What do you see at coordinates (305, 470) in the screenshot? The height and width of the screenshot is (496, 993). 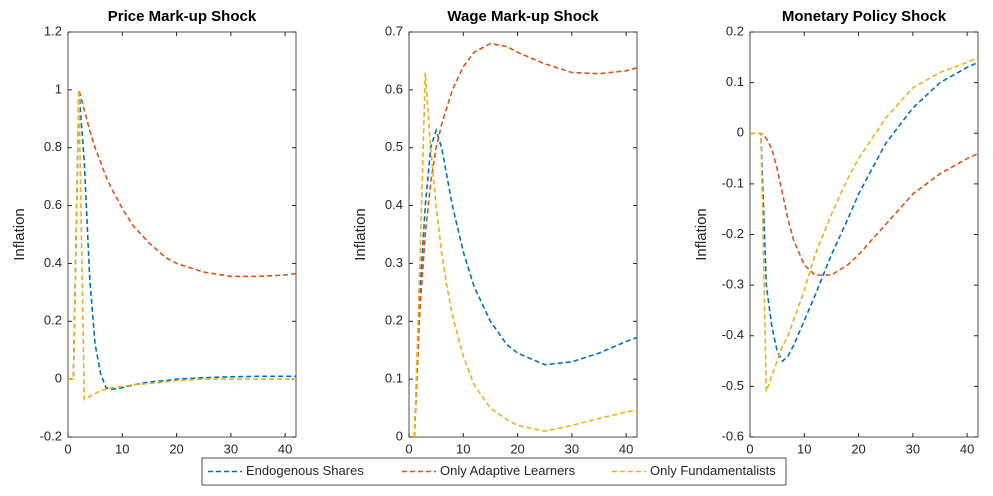 I see `legend-label: Endogenous Shares` at bounding box center [305, 470].